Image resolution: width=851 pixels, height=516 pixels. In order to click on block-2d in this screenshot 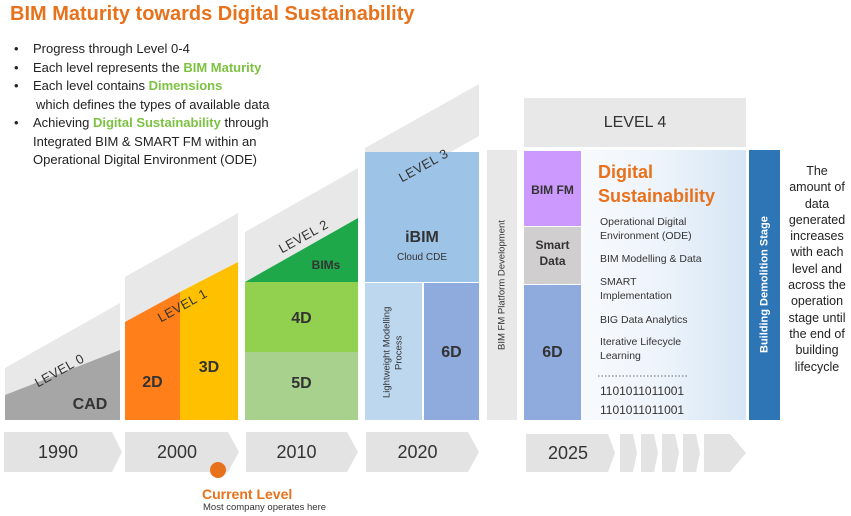, I will do `click(152, 356)`.